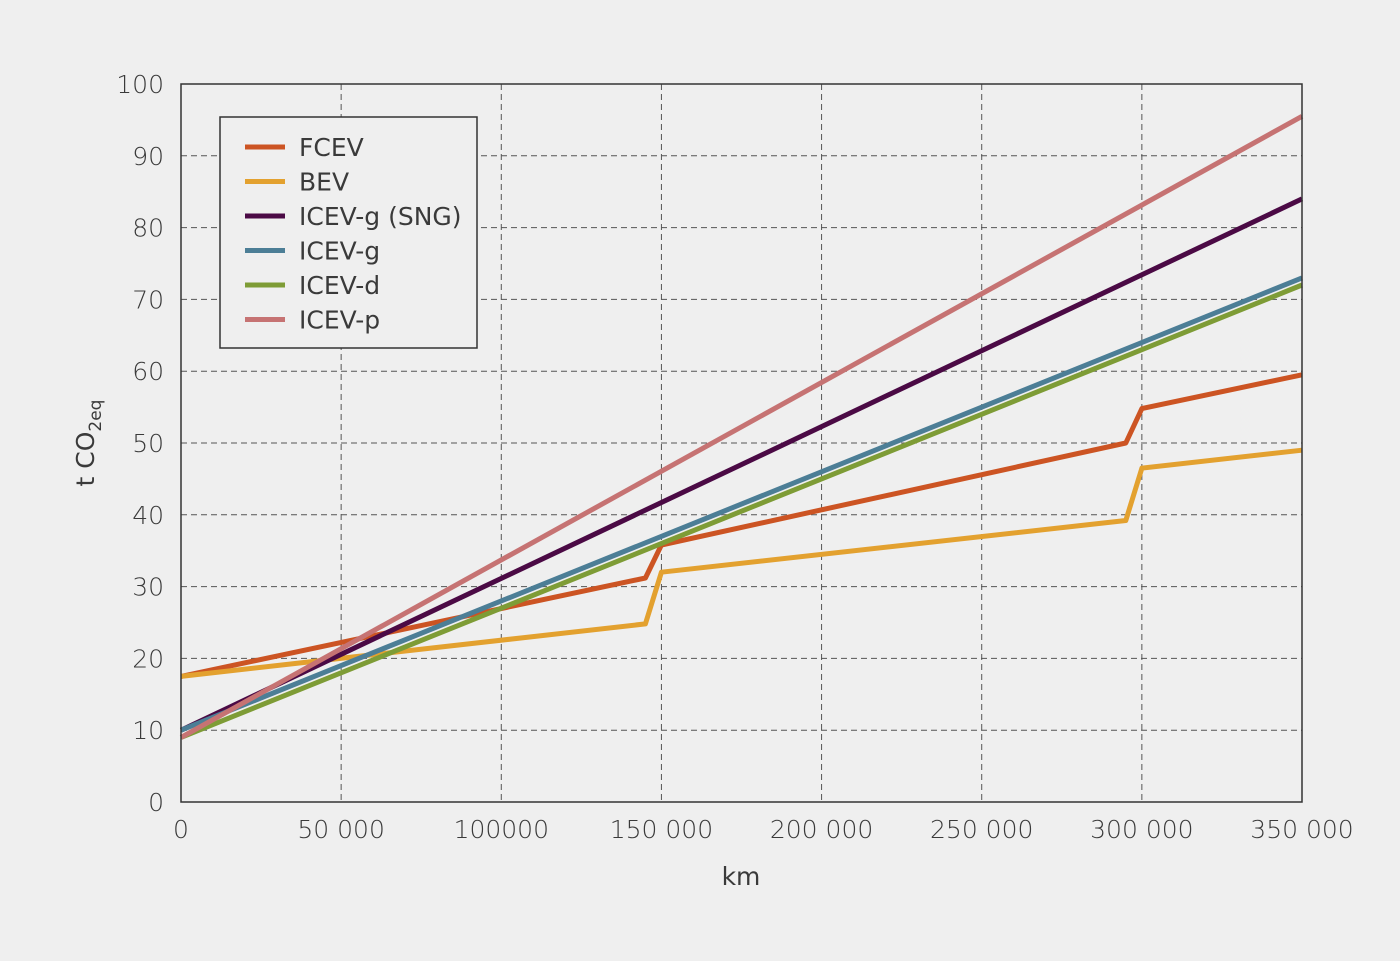  I want to click on x-tick-label: 150 000, so click(661, 829).